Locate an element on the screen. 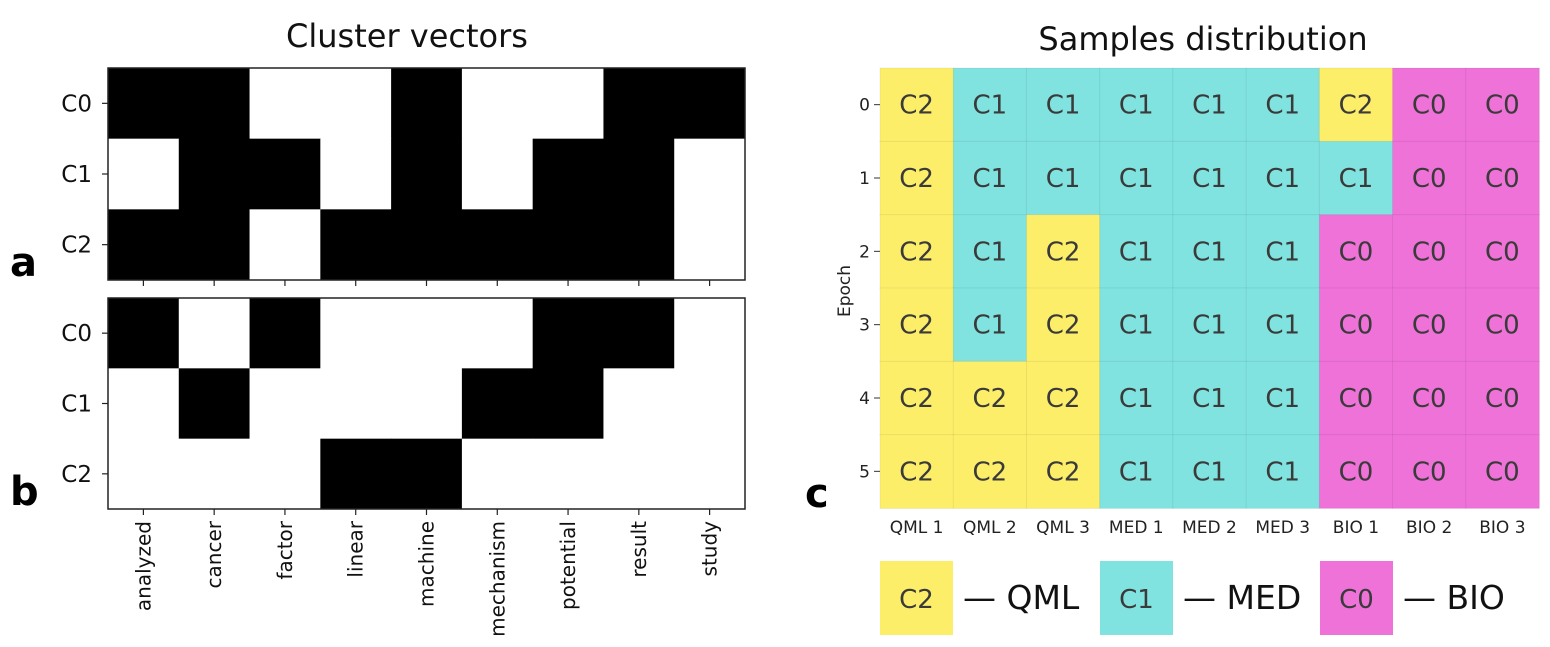 The image size is (1550, 647). chart-title-a: Cluster vectors is located at coordinates (407, 36).